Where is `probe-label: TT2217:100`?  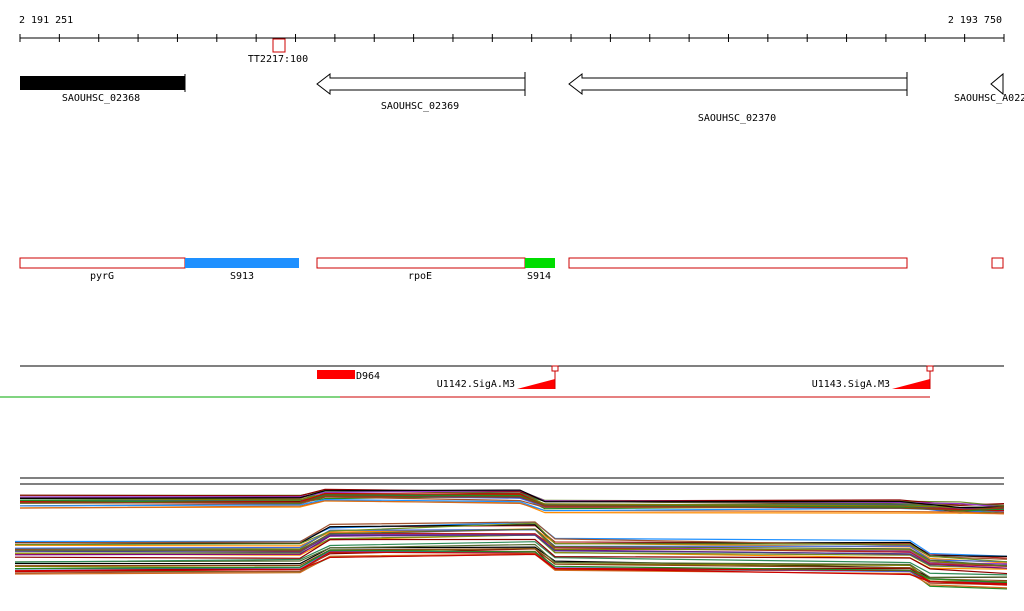
probe-label: TT2217:100 is located at coordinates (278, 59).